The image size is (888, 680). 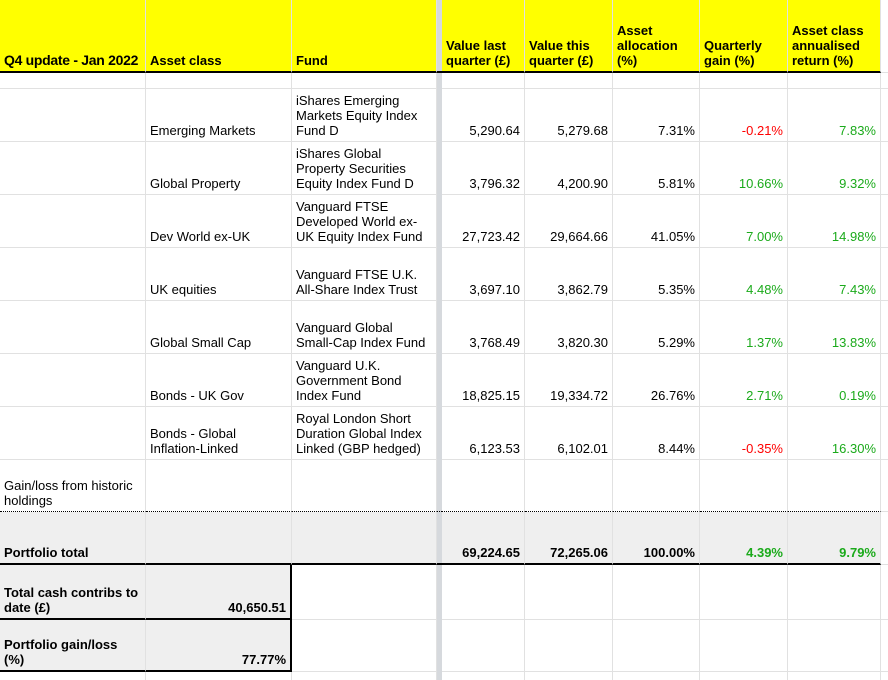 I want to click on asset-class-cell: Bonds - Global Inflation-Linked, so click(x=219, y=433).